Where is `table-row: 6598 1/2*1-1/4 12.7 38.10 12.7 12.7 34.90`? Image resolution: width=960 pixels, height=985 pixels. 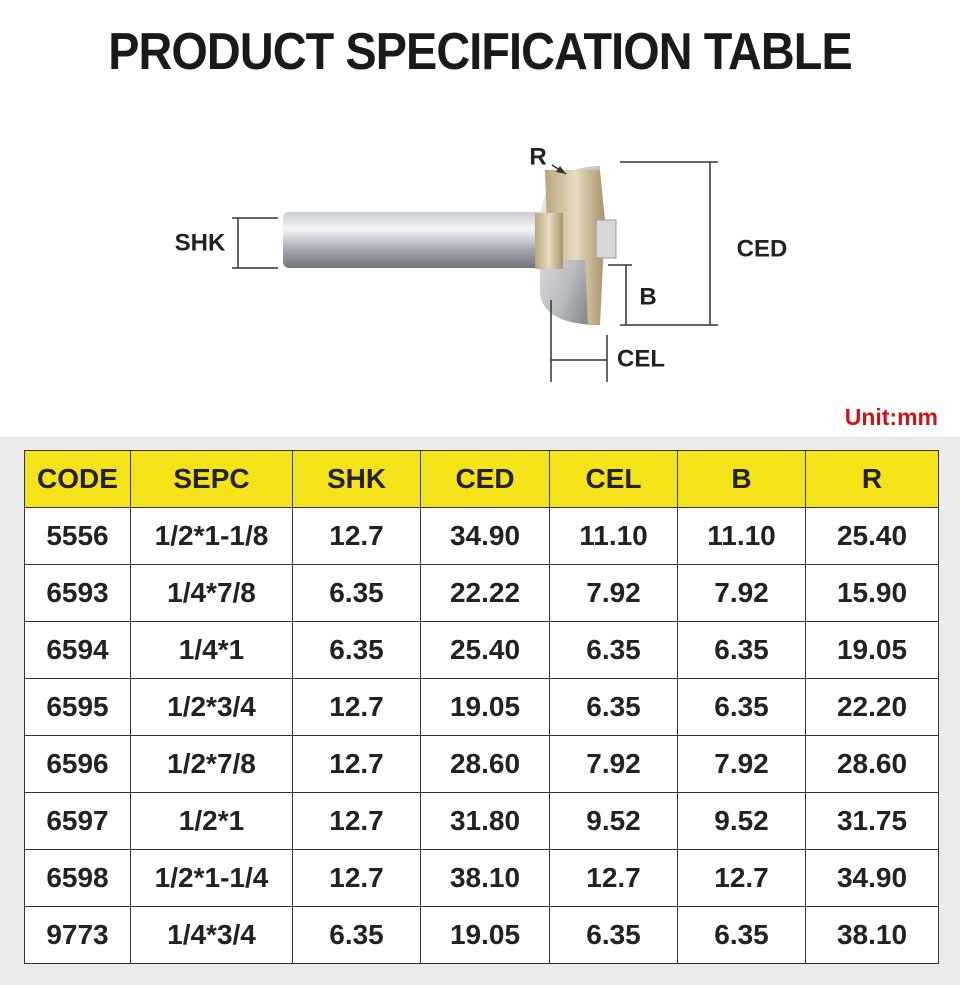 table-row: 6598 1/2*1-1/4 12.7 38.10 12.7 12.7 34.90 is located at coordinates (481, 878).